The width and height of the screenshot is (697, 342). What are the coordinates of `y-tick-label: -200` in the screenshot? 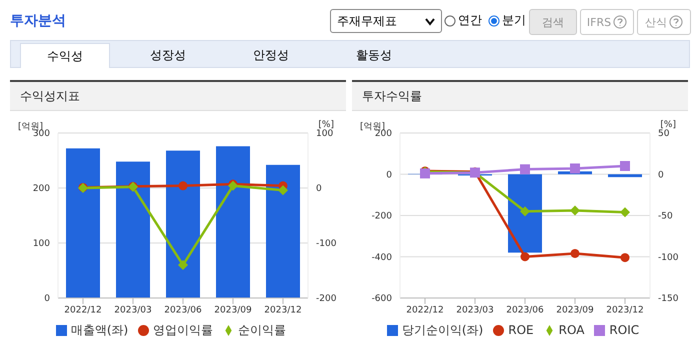 It's located at (382, 217).